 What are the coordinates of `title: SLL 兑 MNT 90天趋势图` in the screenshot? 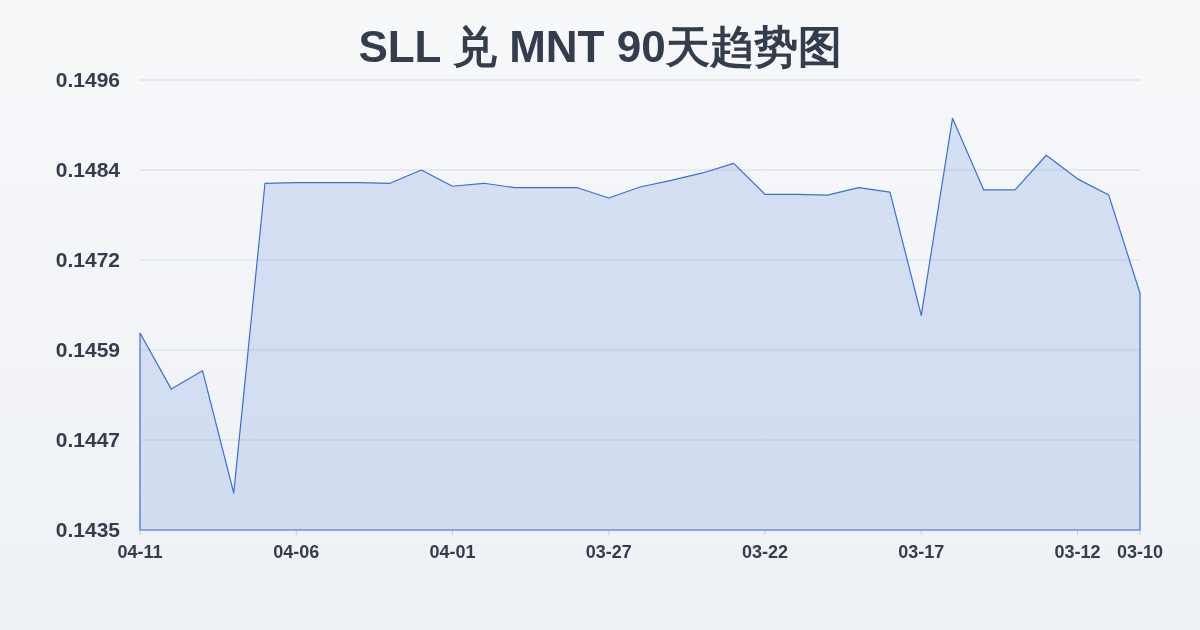 It's located at (600, 46).